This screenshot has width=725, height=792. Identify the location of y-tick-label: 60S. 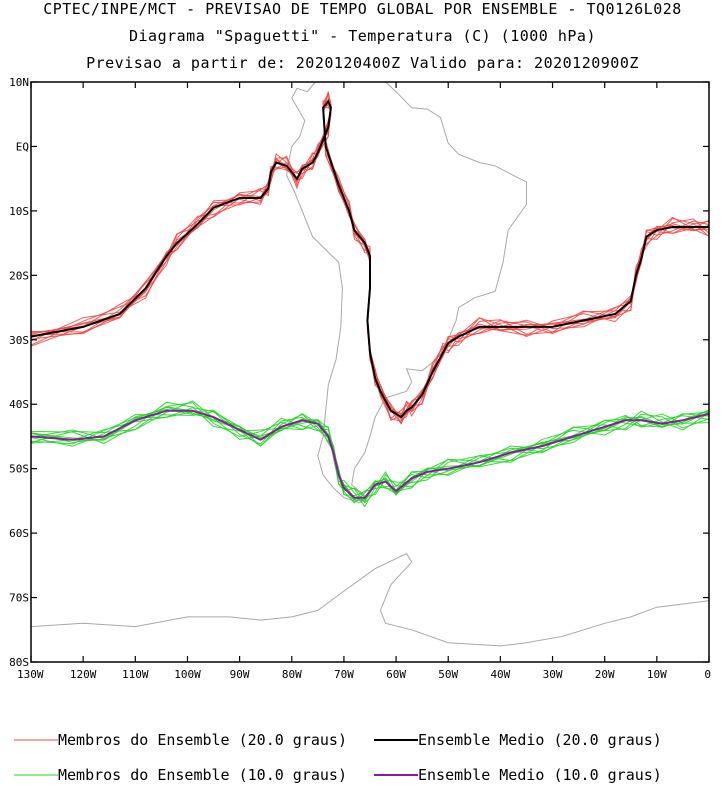
(19, 533).